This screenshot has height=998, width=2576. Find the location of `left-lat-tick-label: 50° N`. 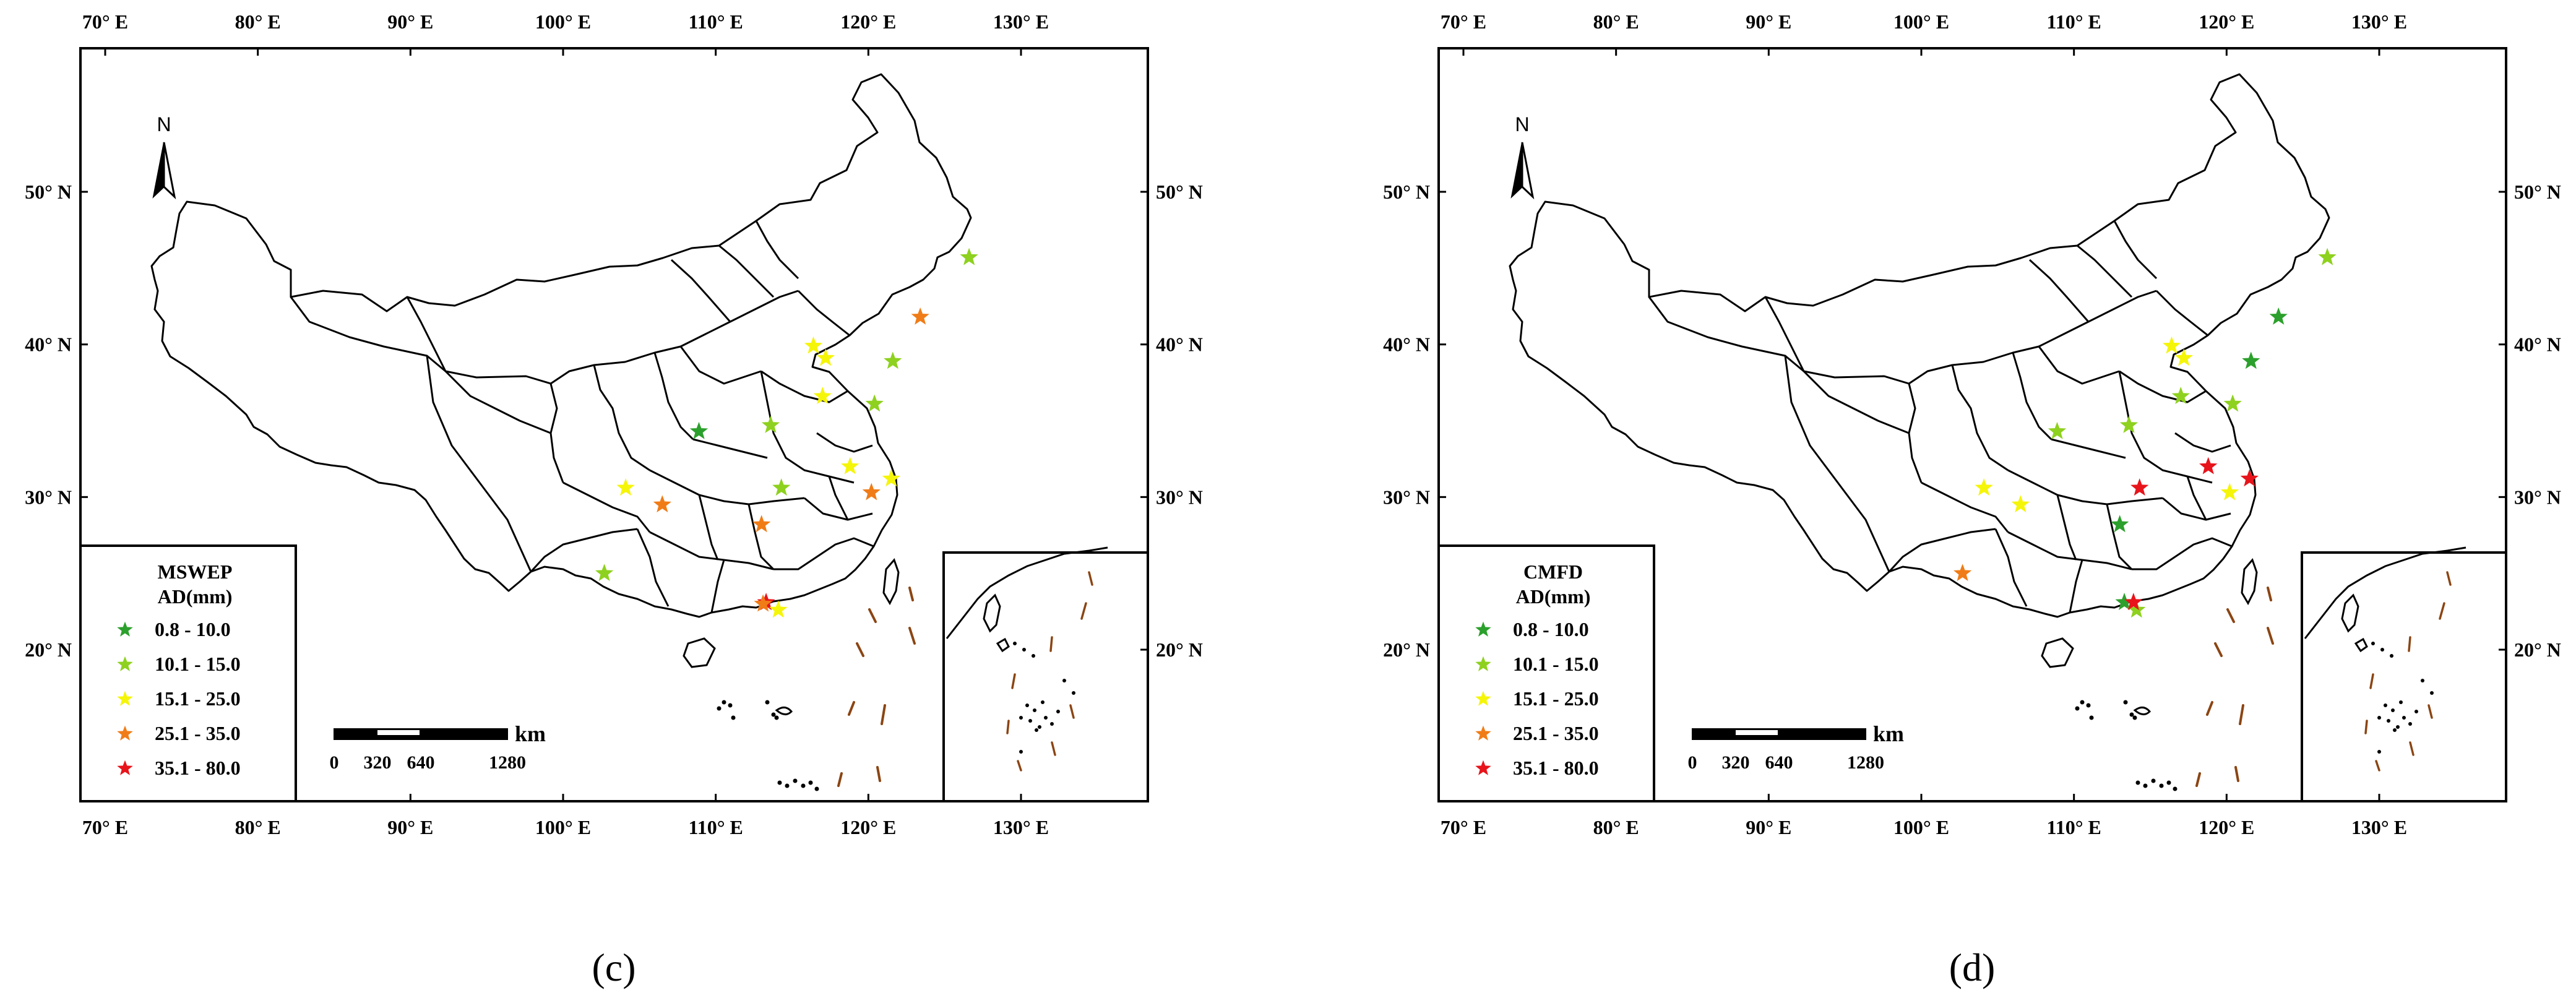

left-lat-tick-label: 50° N is located at coordinates (1406, 192).